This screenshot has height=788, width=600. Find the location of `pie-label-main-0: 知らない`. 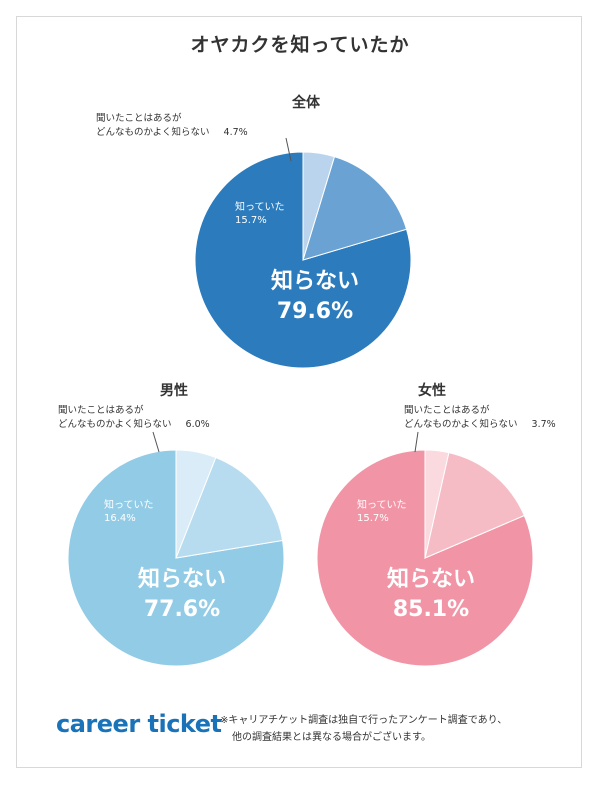

pie-label-main-0: 知らない is located at coordinates (315, 281).